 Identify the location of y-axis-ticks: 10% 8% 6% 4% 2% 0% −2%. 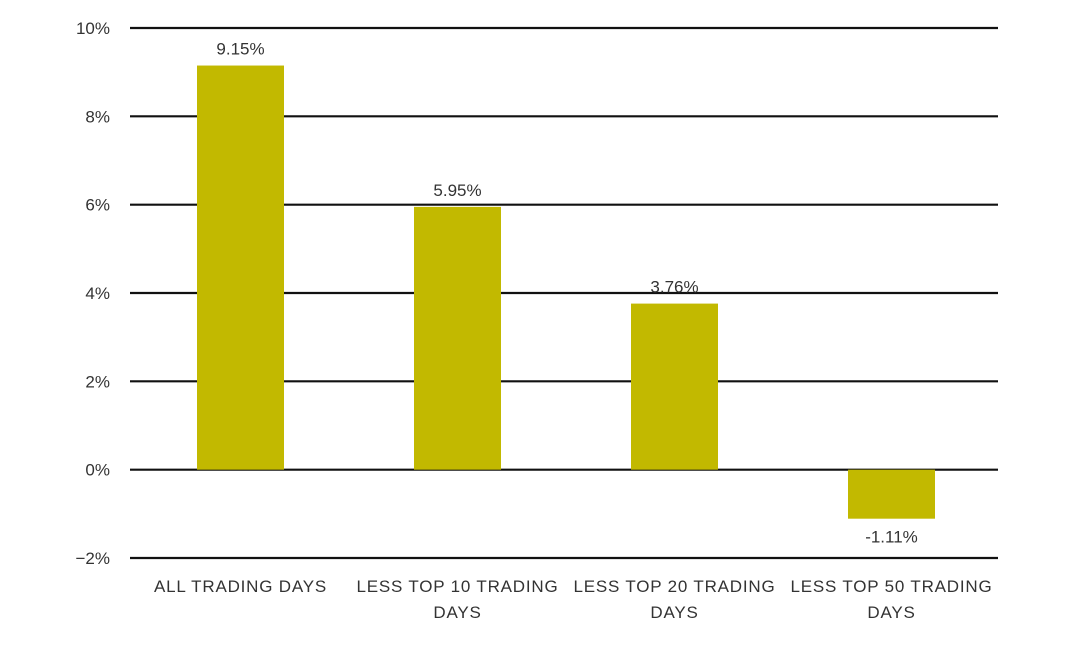
(93, 293).